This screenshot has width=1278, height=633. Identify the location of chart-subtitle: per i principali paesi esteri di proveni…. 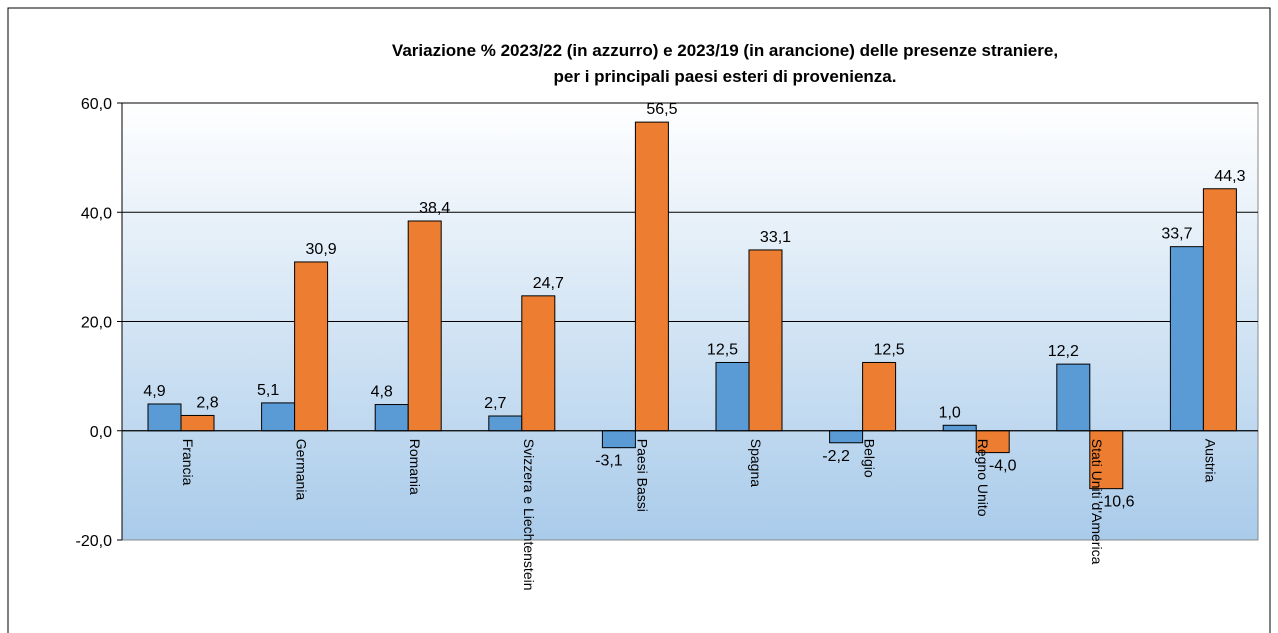
(725, 76).